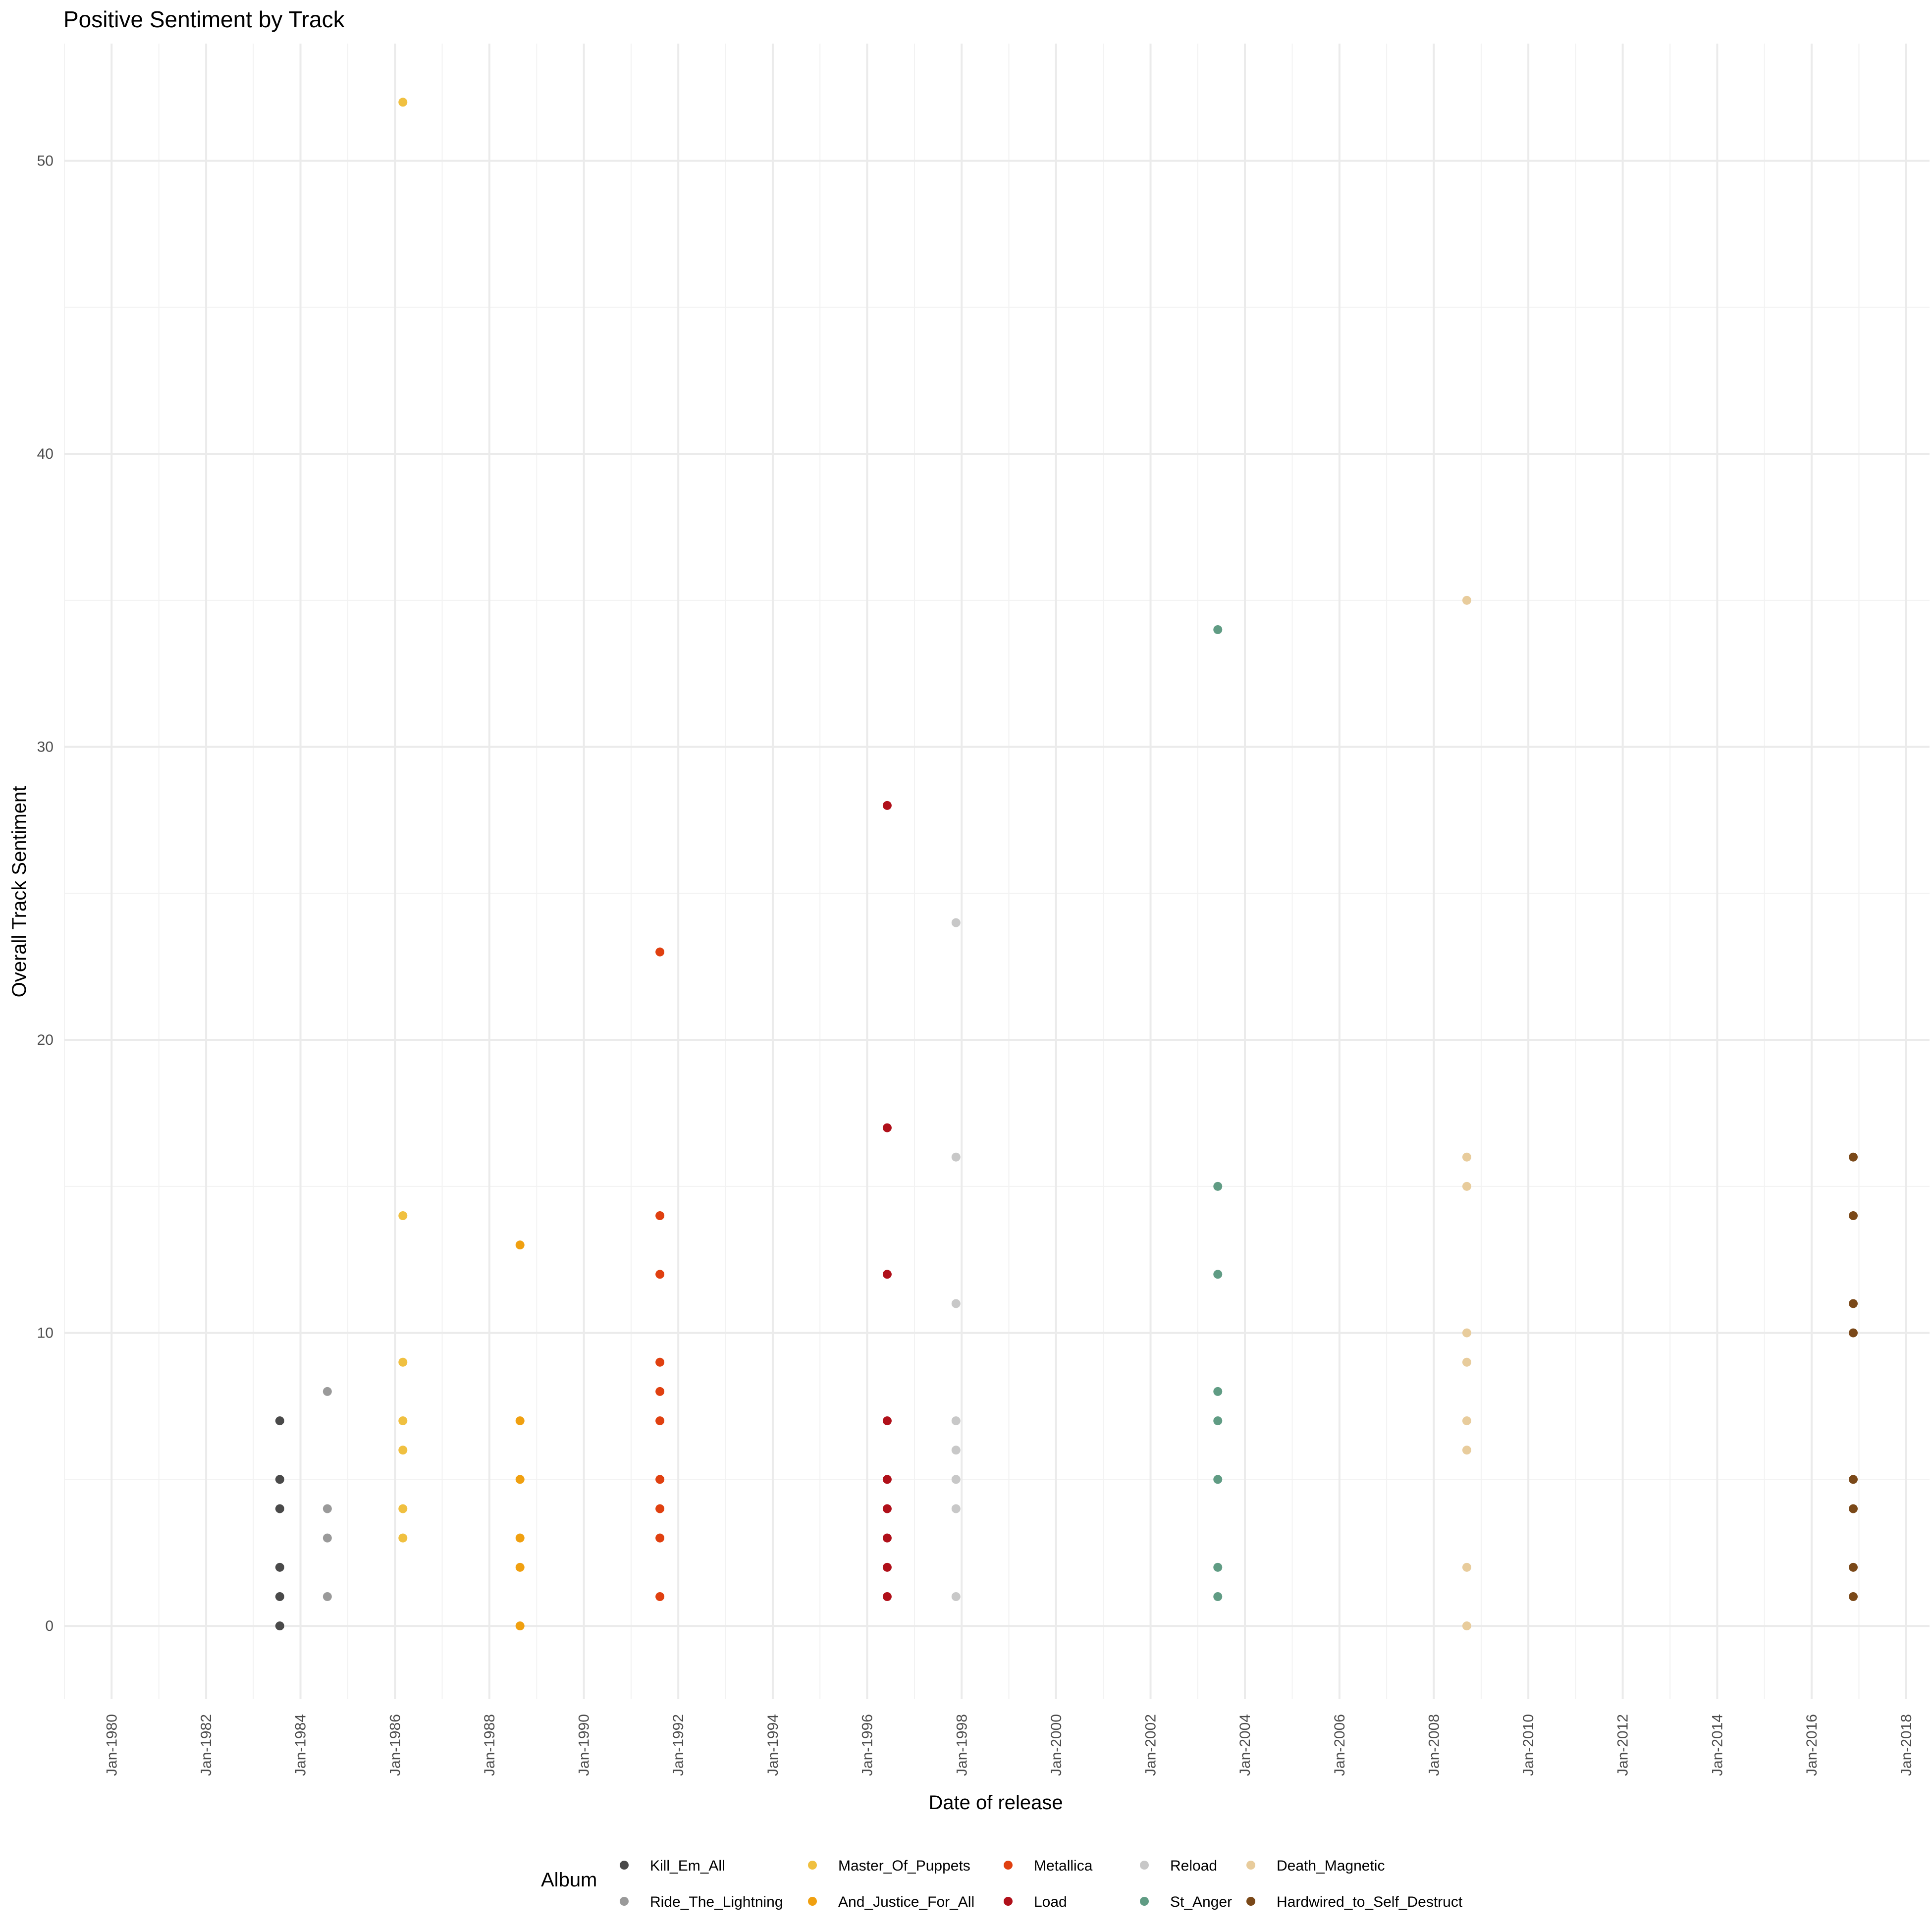 This screenshot has height=1932, width=1932. Describe the element at coordinates (1717, 1745) in the screenshot. I see `x-tick-label: Jan-2014` at that location.